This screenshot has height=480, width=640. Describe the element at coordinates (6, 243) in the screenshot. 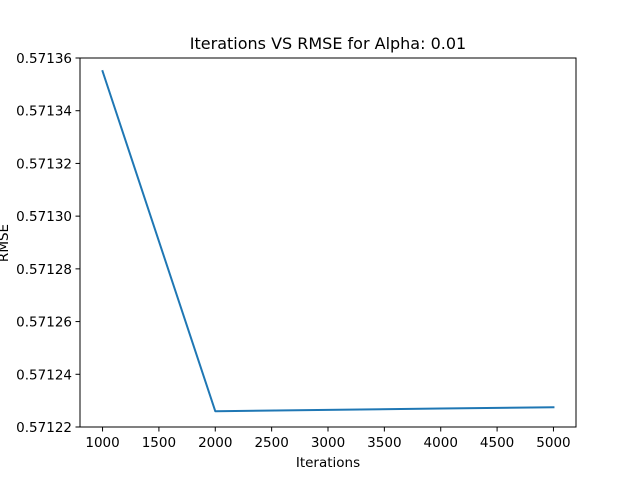

I see `y-axis-label: RMSE` at that location.